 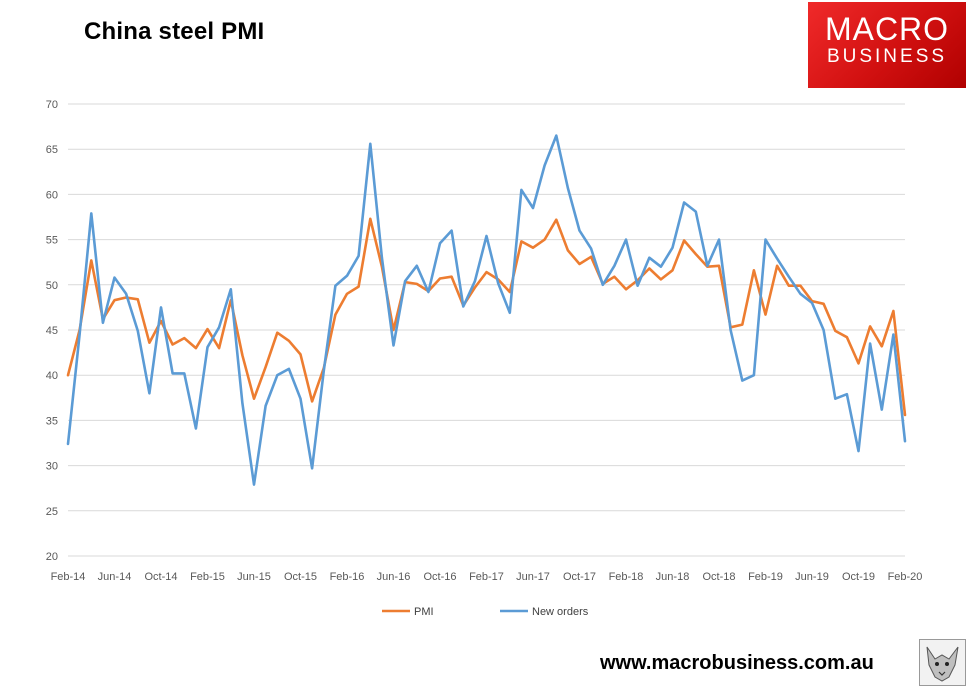 What do you see at coordinates (765, 577) in the screenshot?
I see `x-tick-label: Feb-19` at bounding box center [765, 577].